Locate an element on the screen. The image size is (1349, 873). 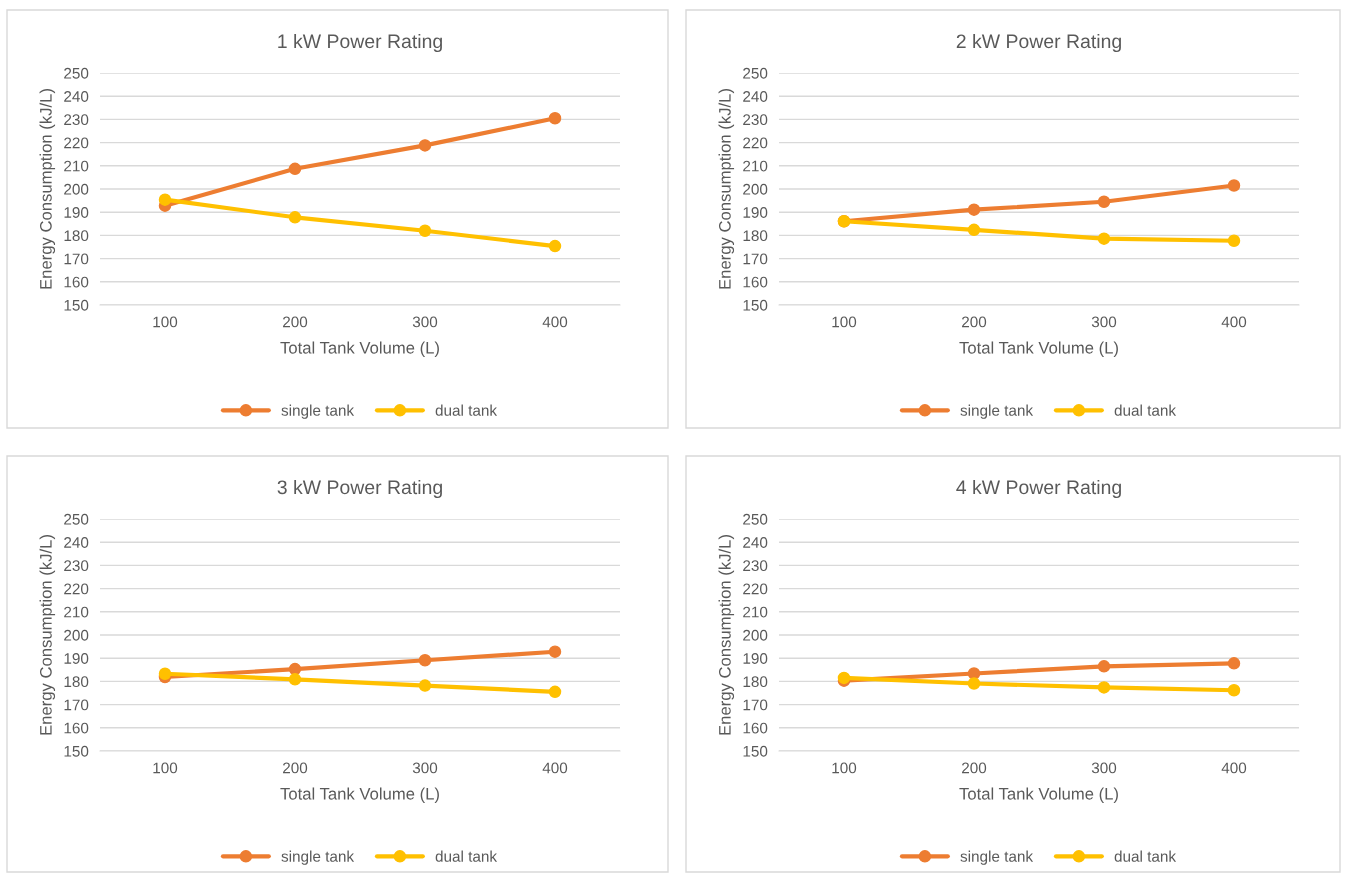
chart-title: 3 kW Power Rating is located at coordinates (359, 489).